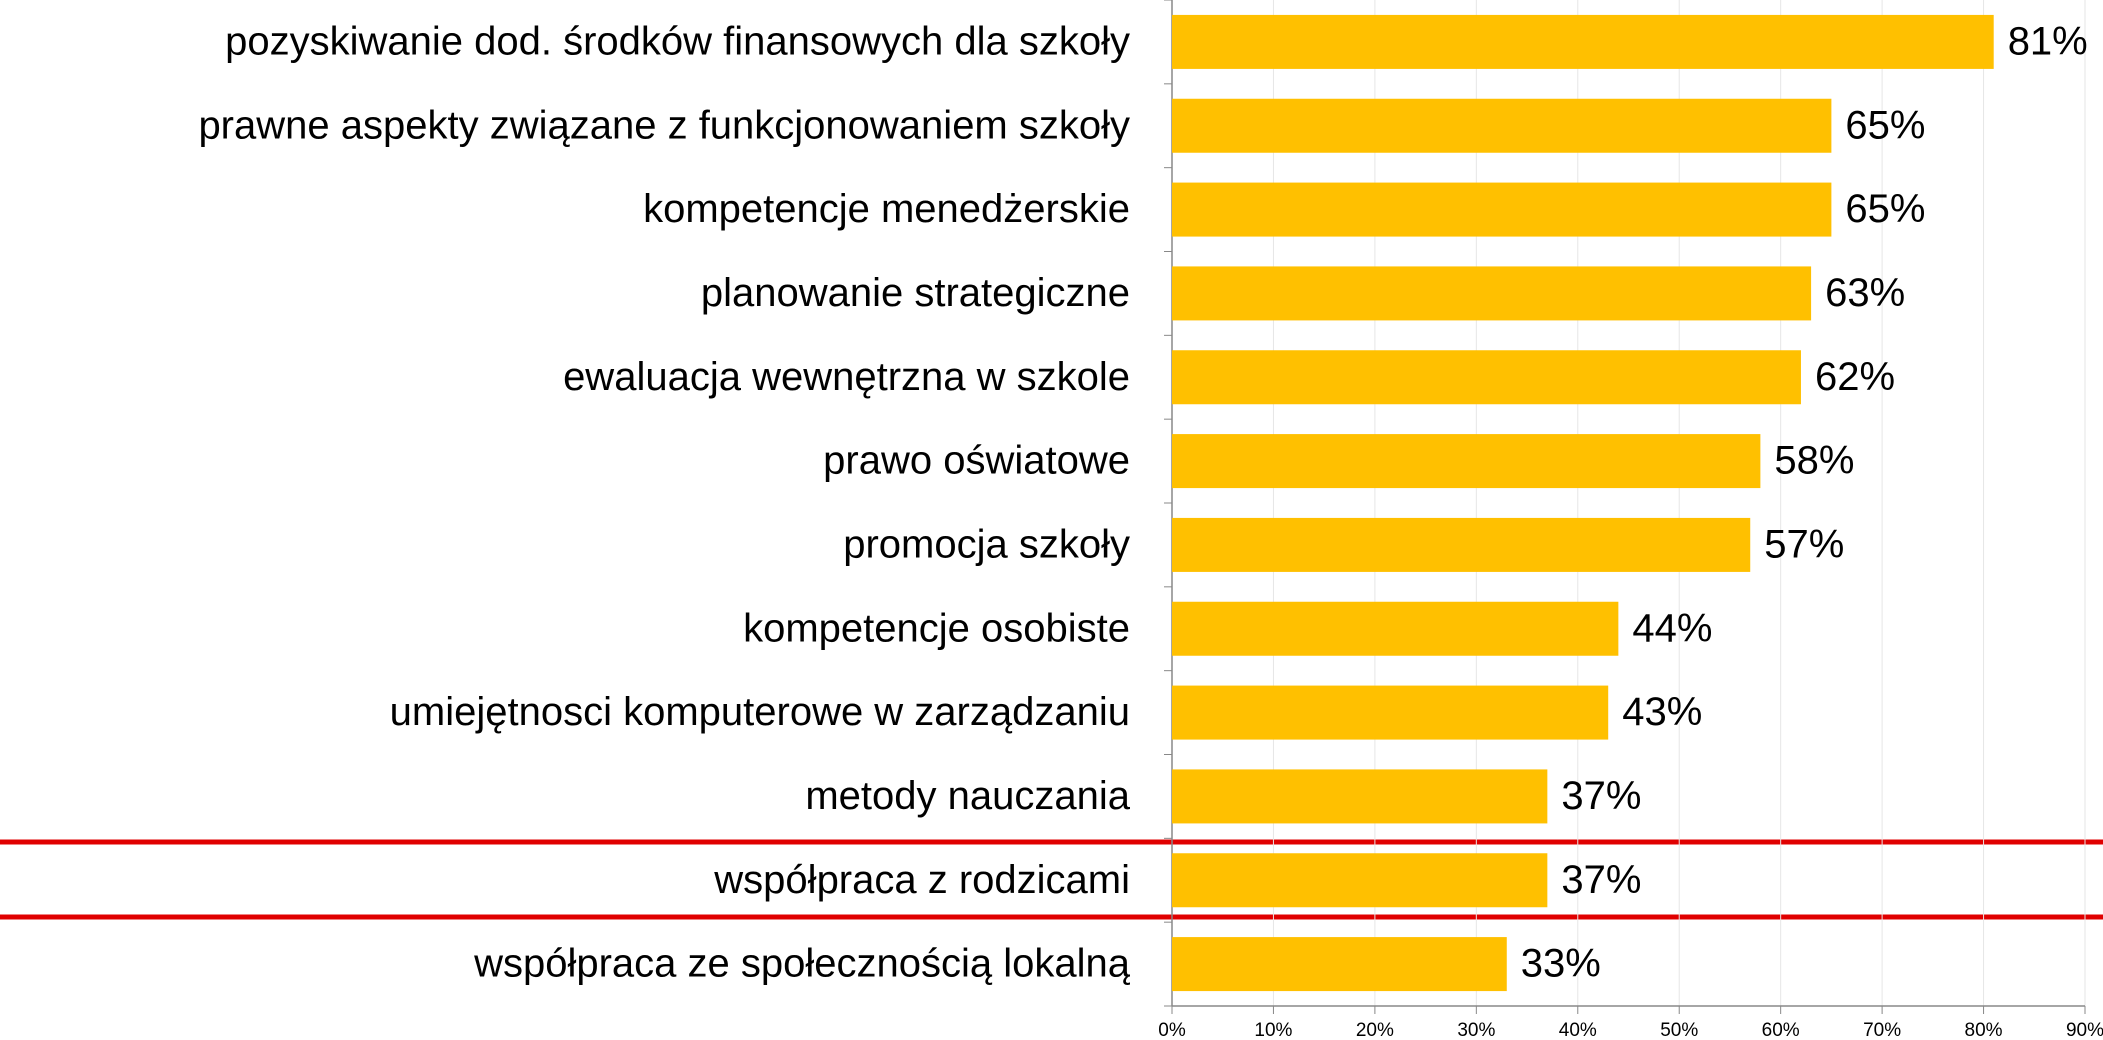  I want to click on x-tick-label: 20%, so click(1375, 1030).